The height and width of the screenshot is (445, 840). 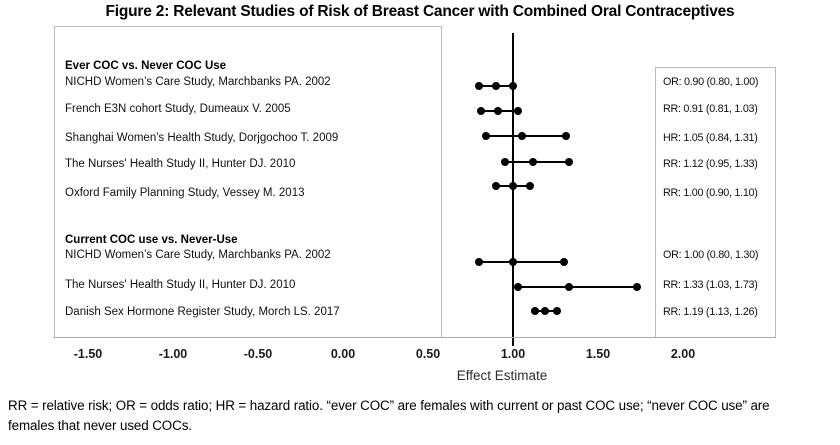 What do you see at coordinates (100, 425) in the screenshot?
I see `footnote-line-2: females that never used COCs.` at bounding box center [100, 425].